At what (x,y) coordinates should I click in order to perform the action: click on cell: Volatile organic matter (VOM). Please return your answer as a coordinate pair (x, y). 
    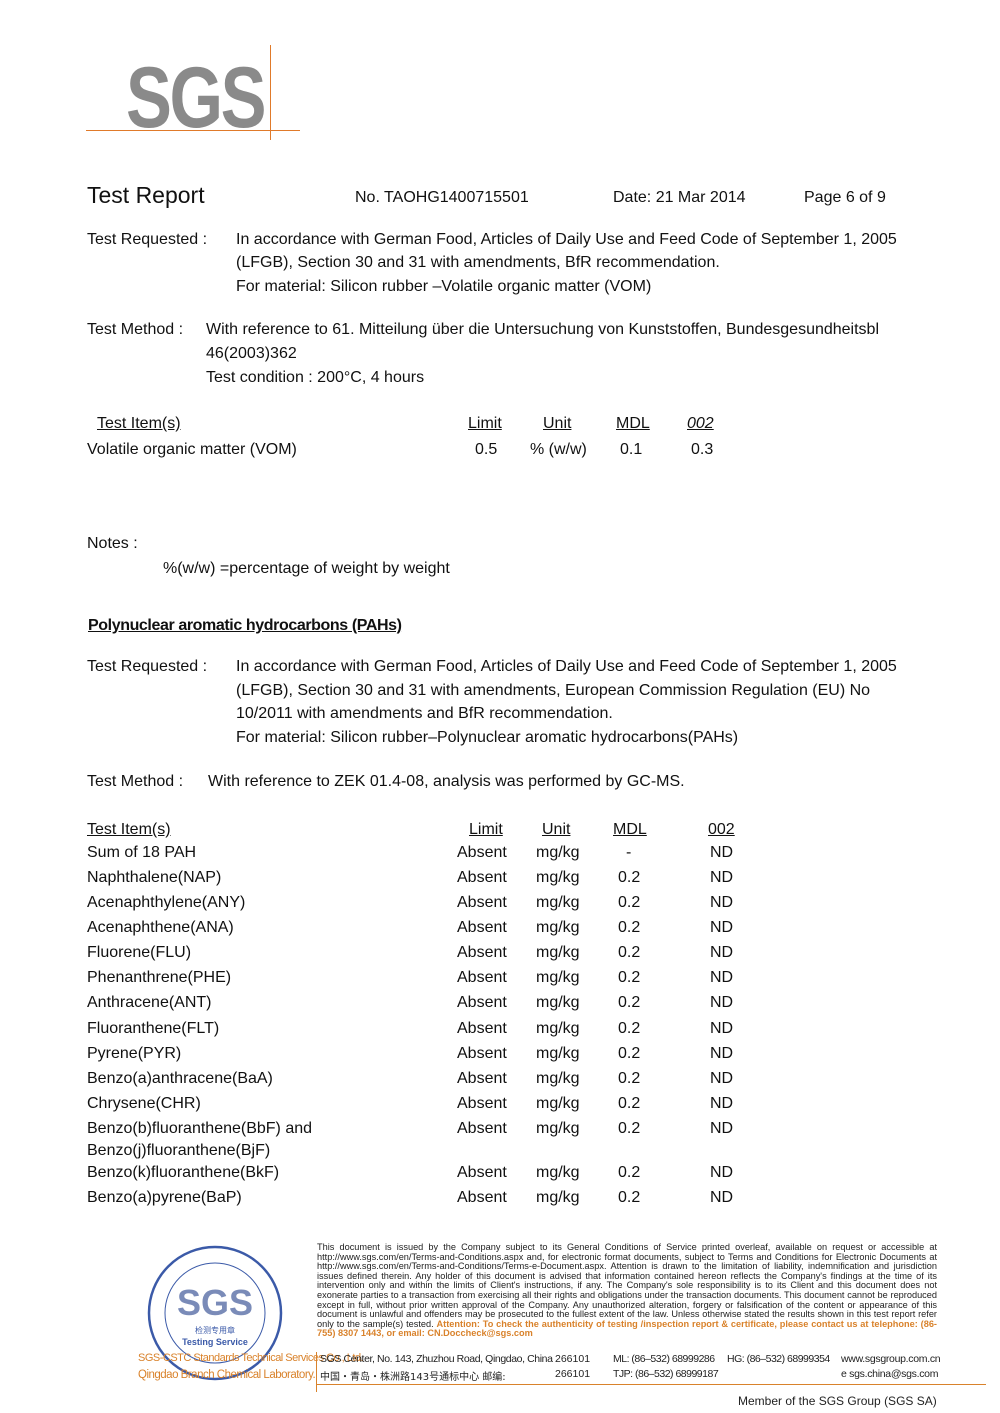
    Looking at the image, I should click on (192, 449).